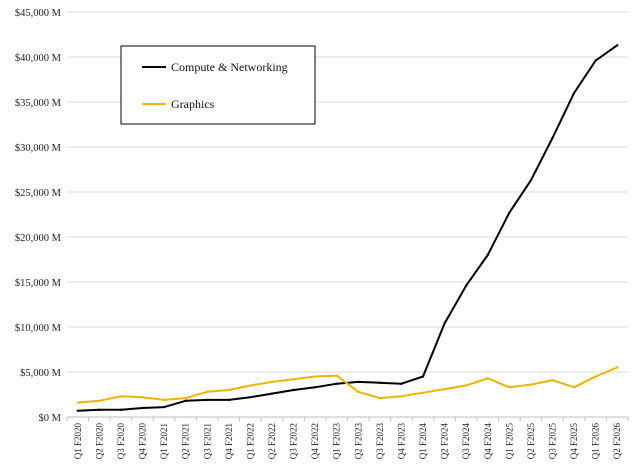 The height and width of the screenshot is (476, 636). I want to click on legend: Compute & Networking Graphics, so click(218, 85).